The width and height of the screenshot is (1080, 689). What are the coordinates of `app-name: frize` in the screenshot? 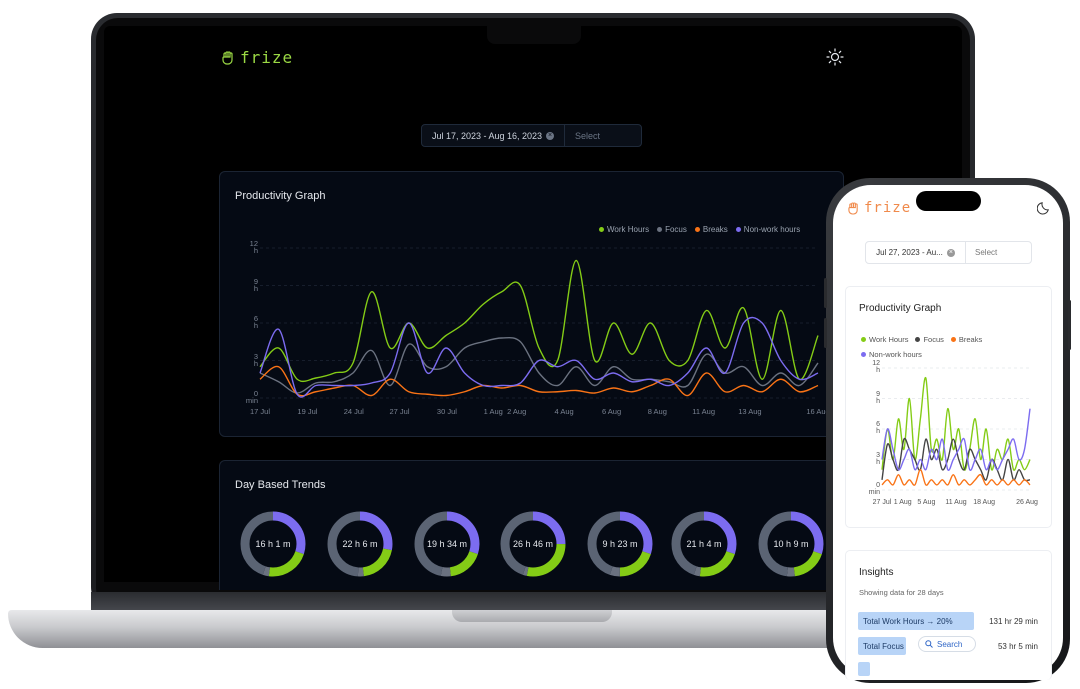 It's located at (888, 208).